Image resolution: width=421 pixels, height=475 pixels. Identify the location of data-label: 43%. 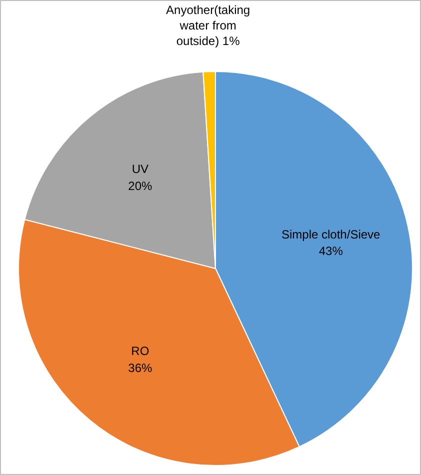
(331, 251).